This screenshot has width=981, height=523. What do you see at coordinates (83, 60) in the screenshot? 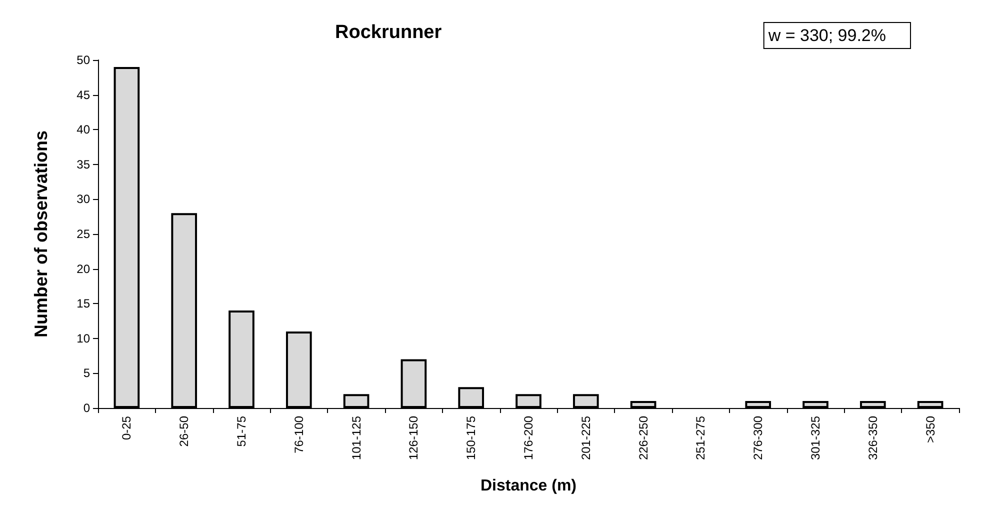
I see `y-tick-label: 50` at bounding box center [83, 60].